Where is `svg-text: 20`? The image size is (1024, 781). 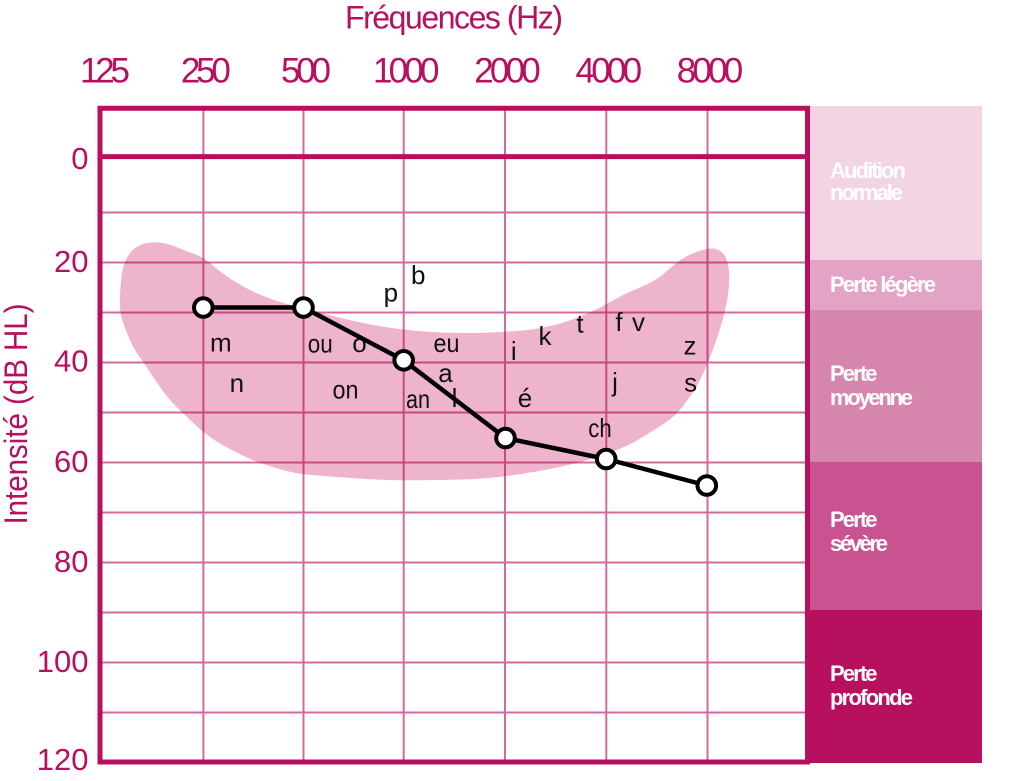
svg-text: 20 is located at coordinates (71, 261).